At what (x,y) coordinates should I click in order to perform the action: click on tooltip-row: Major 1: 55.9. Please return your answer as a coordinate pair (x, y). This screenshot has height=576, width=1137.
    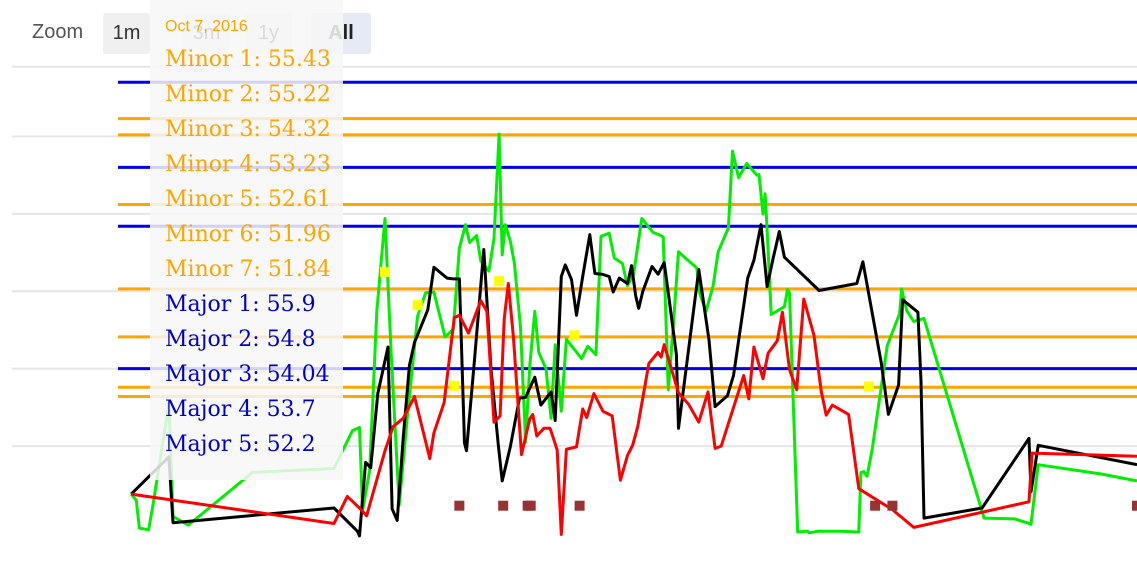
    Looking at the image, I should click on (240, 304).